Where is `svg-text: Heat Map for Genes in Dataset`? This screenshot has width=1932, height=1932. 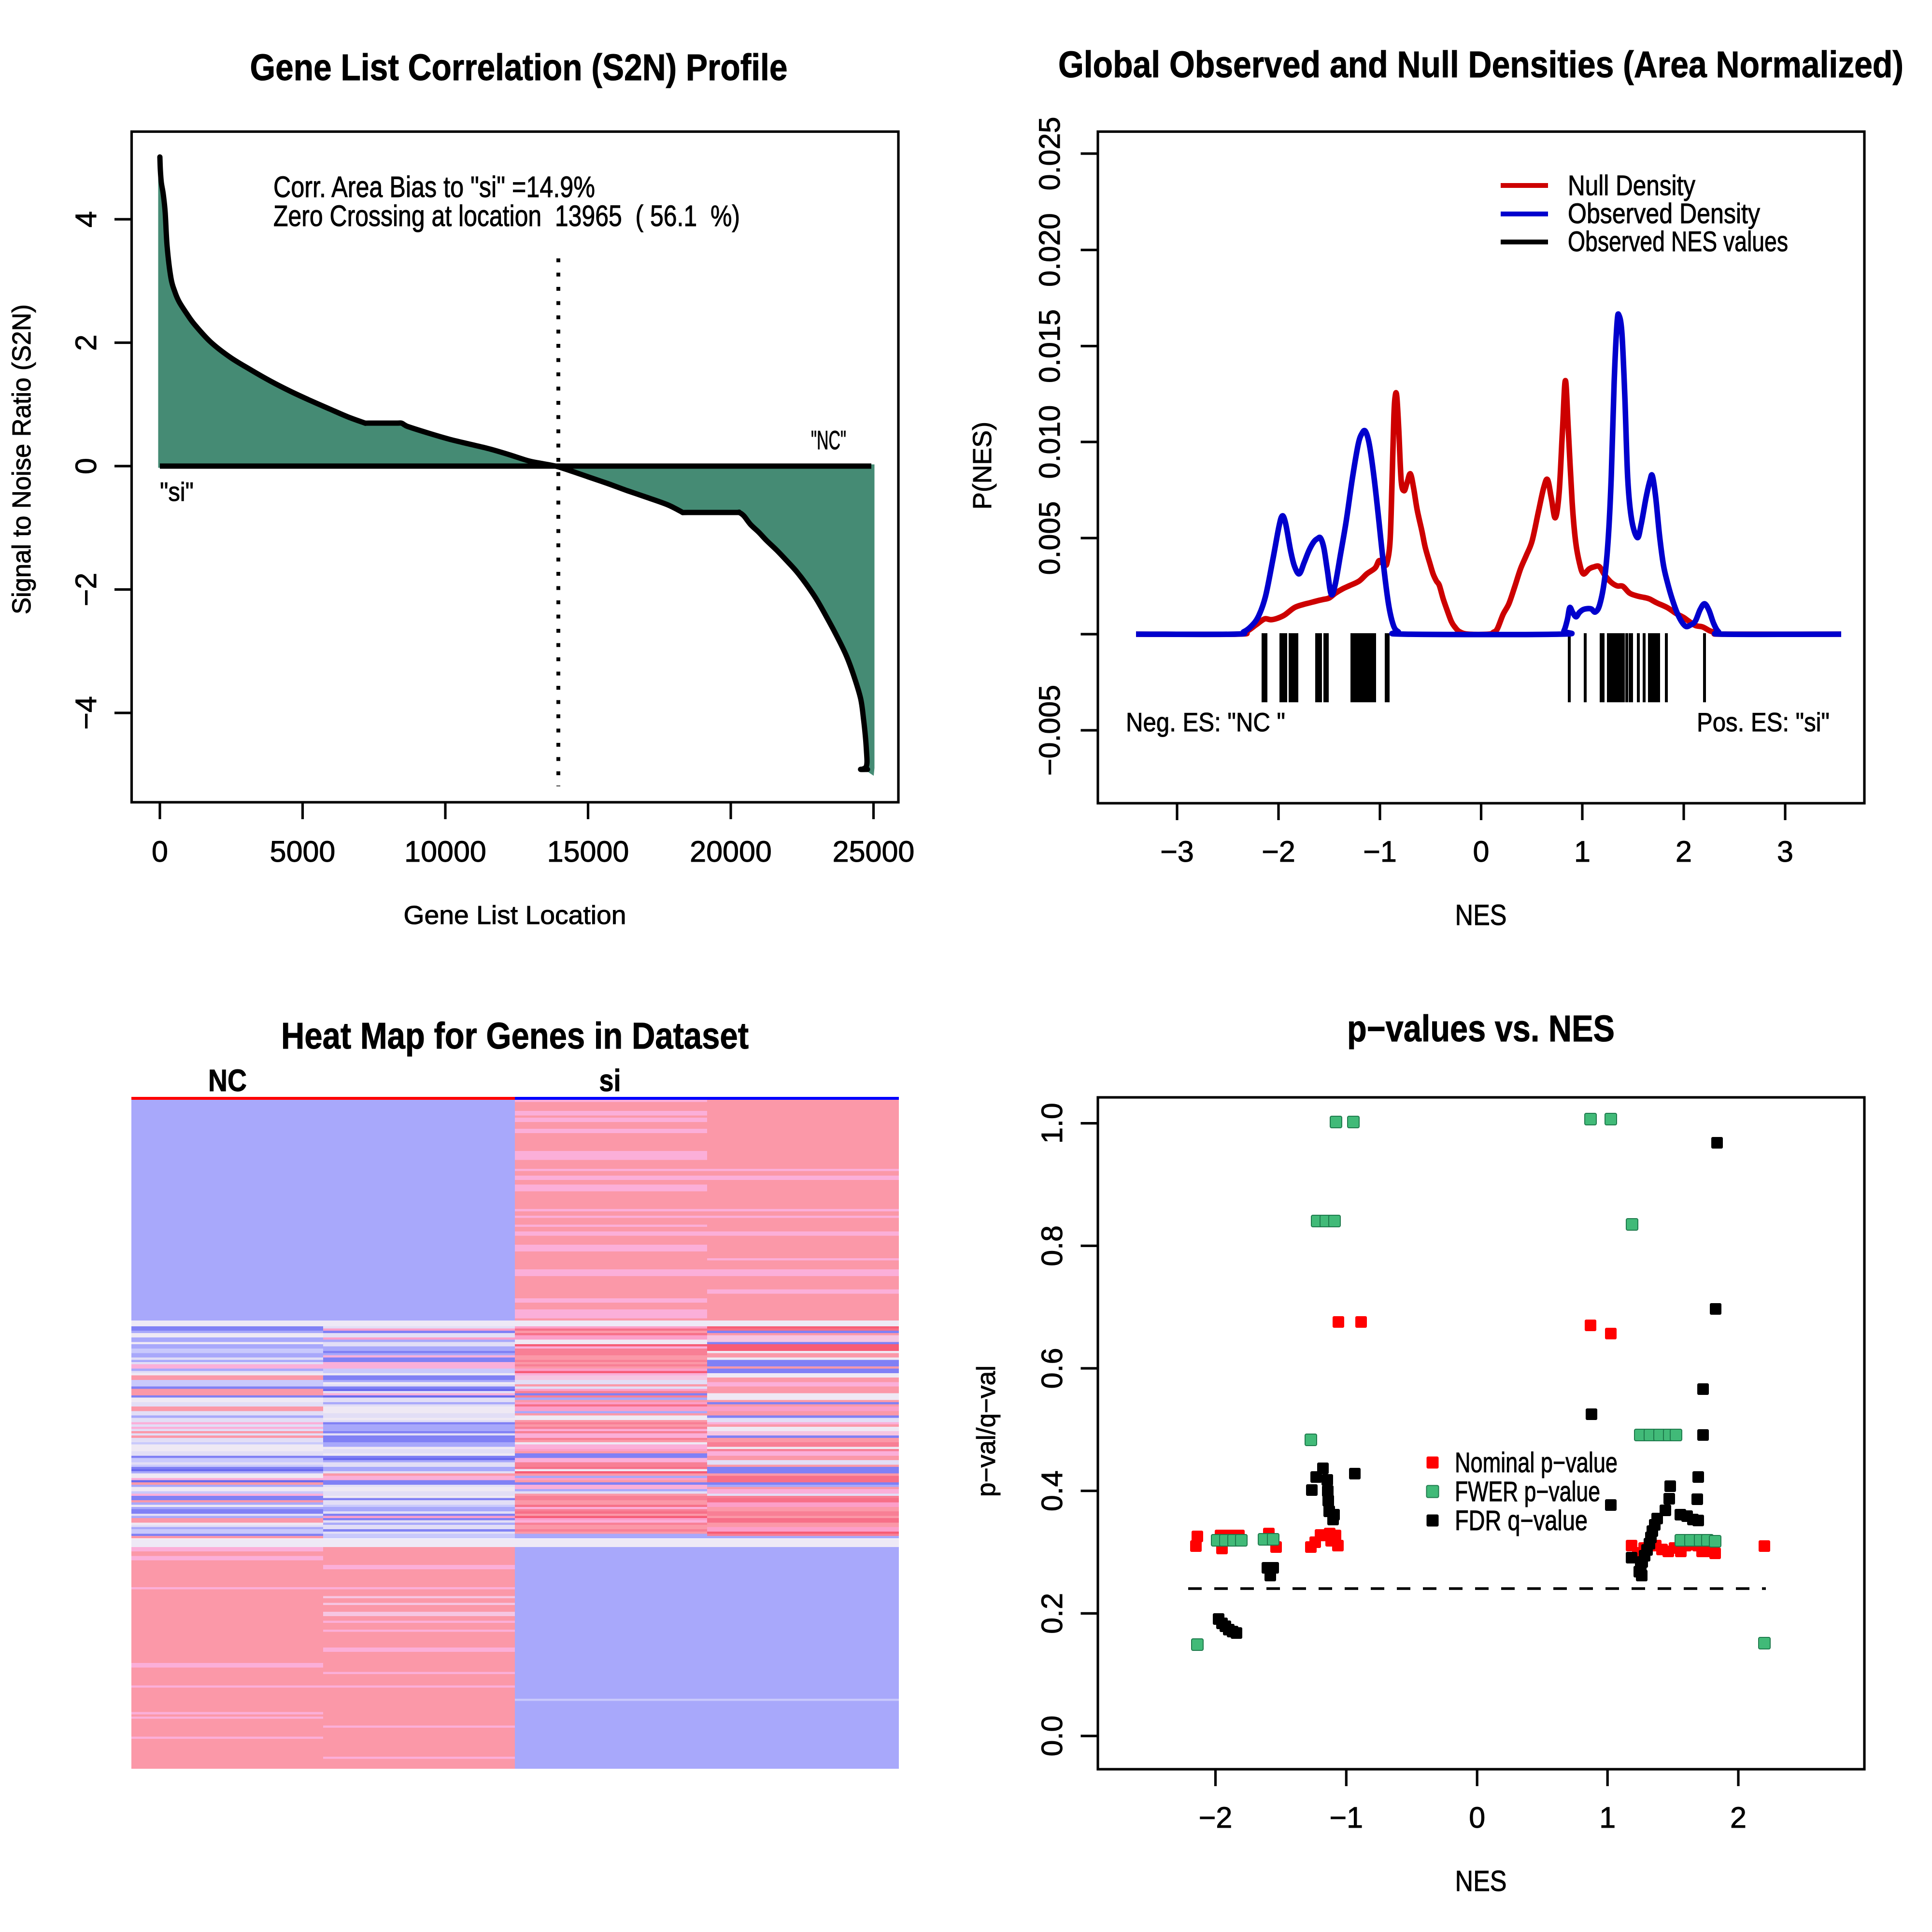 svg-text: Heat Map for Genes in Dataset is located at coordinates (515, 1036).